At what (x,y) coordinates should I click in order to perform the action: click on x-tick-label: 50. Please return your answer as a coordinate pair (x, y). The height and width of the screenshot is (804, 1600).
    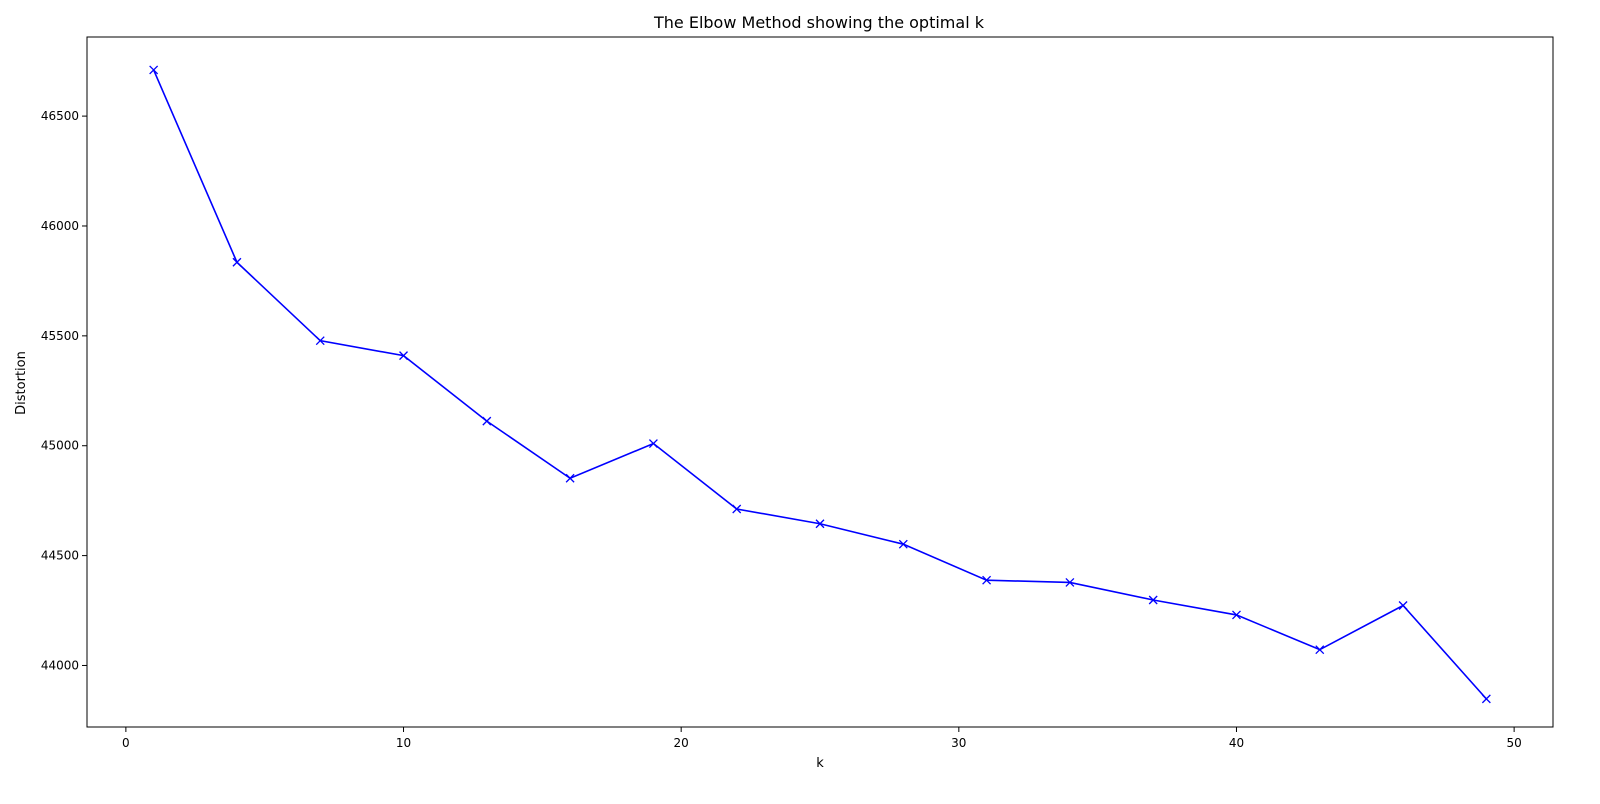
    Looking at the image, I should click on (1513, 743).